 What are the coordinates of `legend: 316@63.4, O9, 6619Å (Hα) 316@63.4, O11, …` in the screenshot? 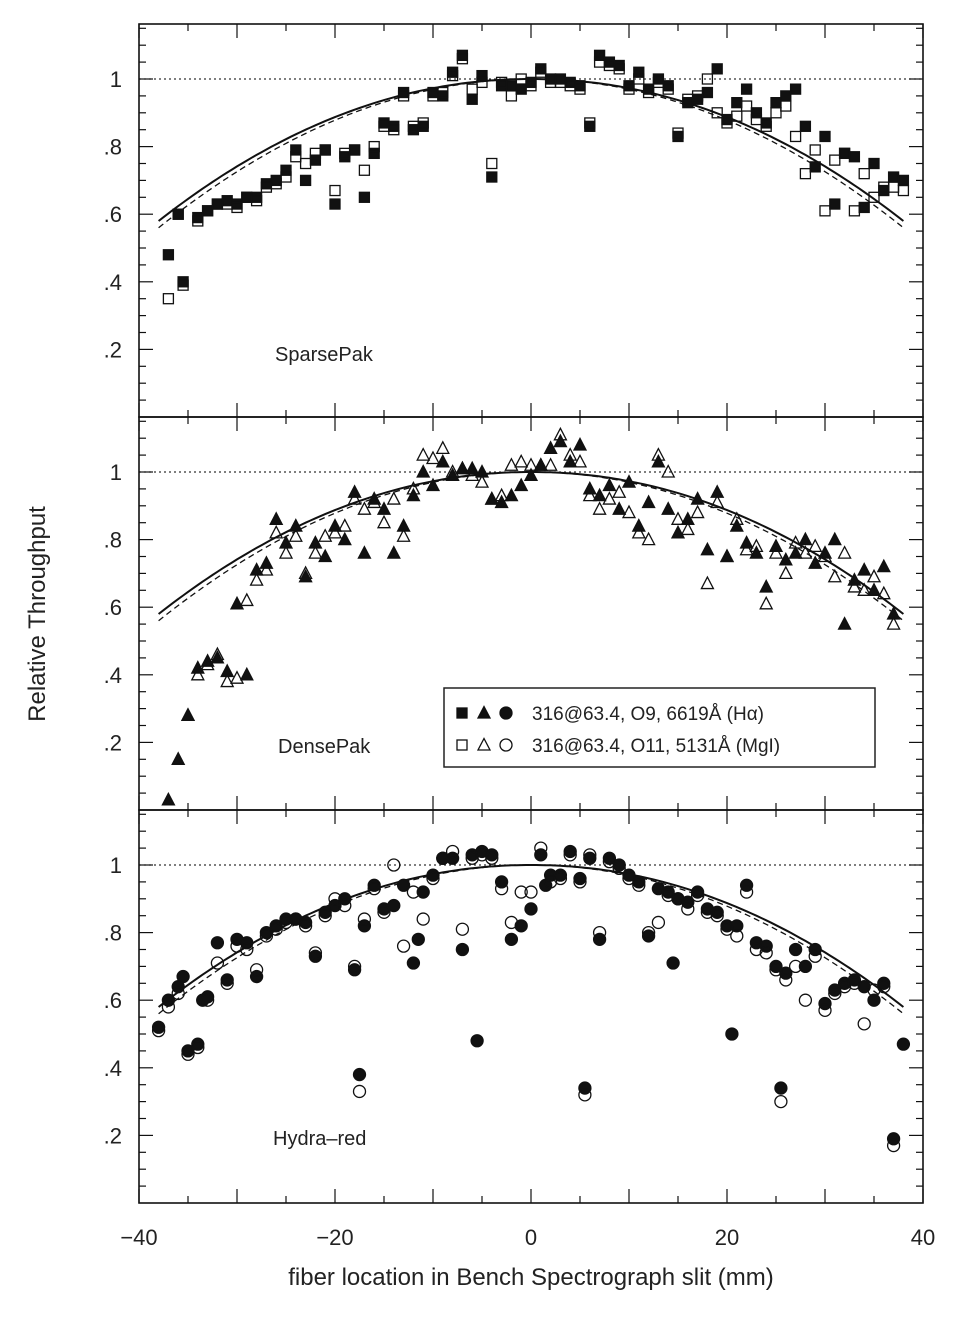 It's located at (659, 727).